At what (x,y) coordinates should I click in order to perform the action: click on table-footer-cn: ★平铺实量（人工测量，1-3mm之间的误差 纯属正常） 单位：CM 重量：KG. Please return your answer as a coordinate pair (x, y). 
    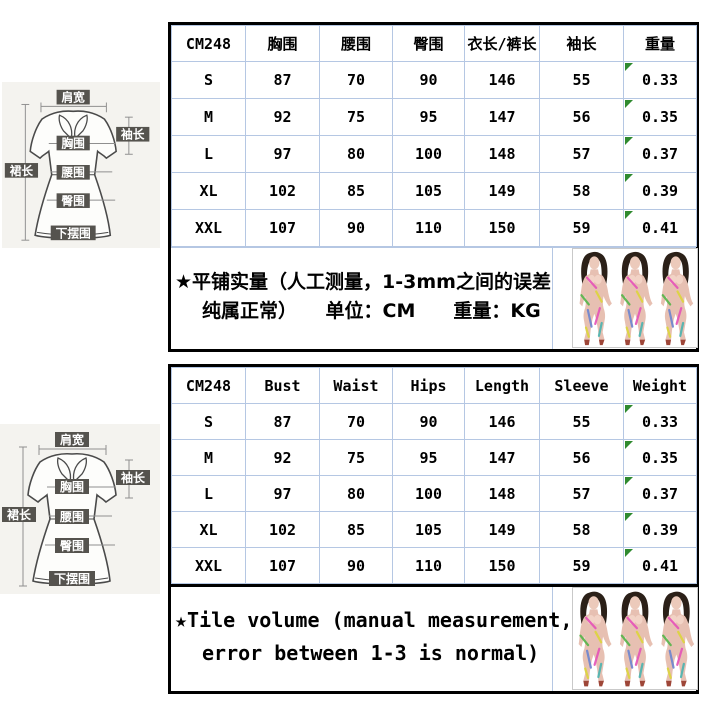
    Looking at the image, I should click on (434, 298).